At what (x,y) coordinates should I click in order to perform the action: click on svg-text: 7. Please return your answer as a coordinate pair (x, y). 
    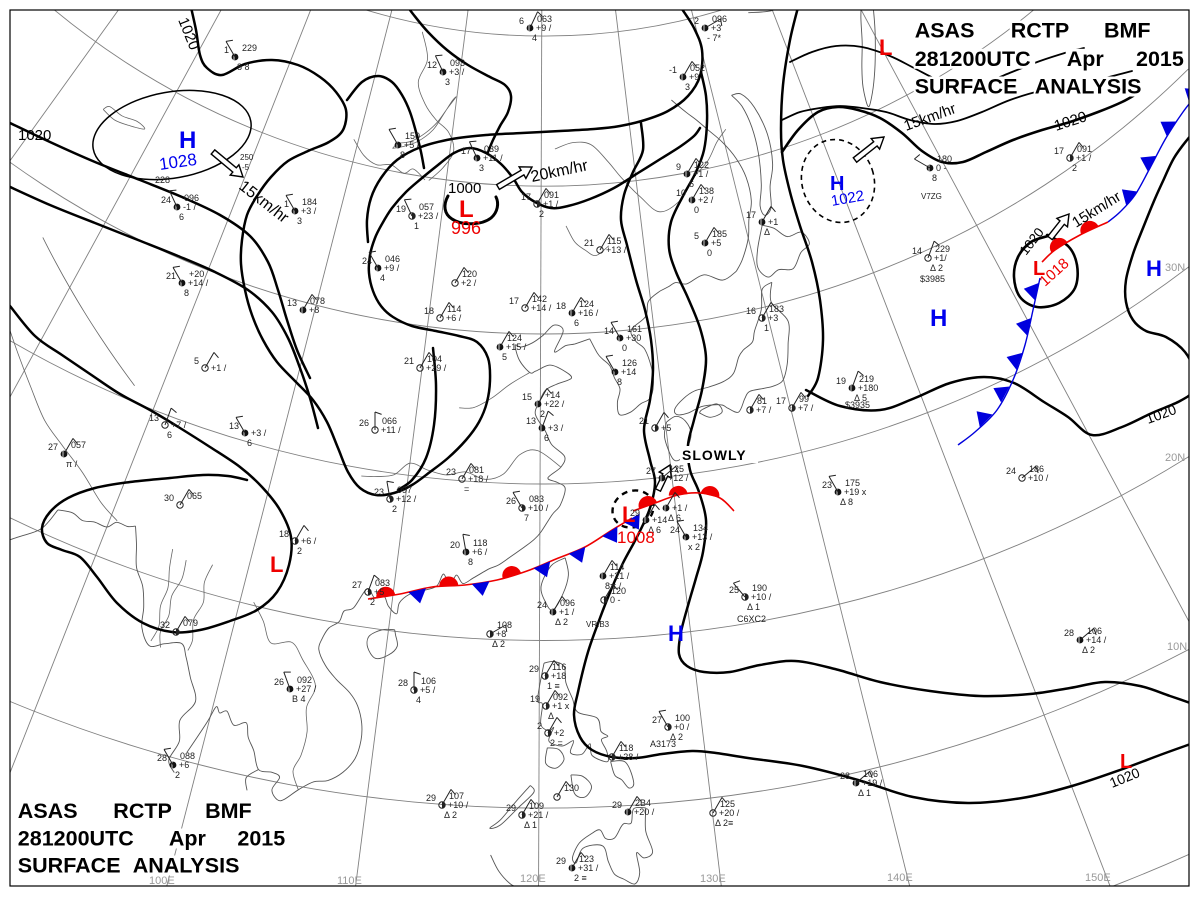
    Looking at the image, I should click on (526, 518).